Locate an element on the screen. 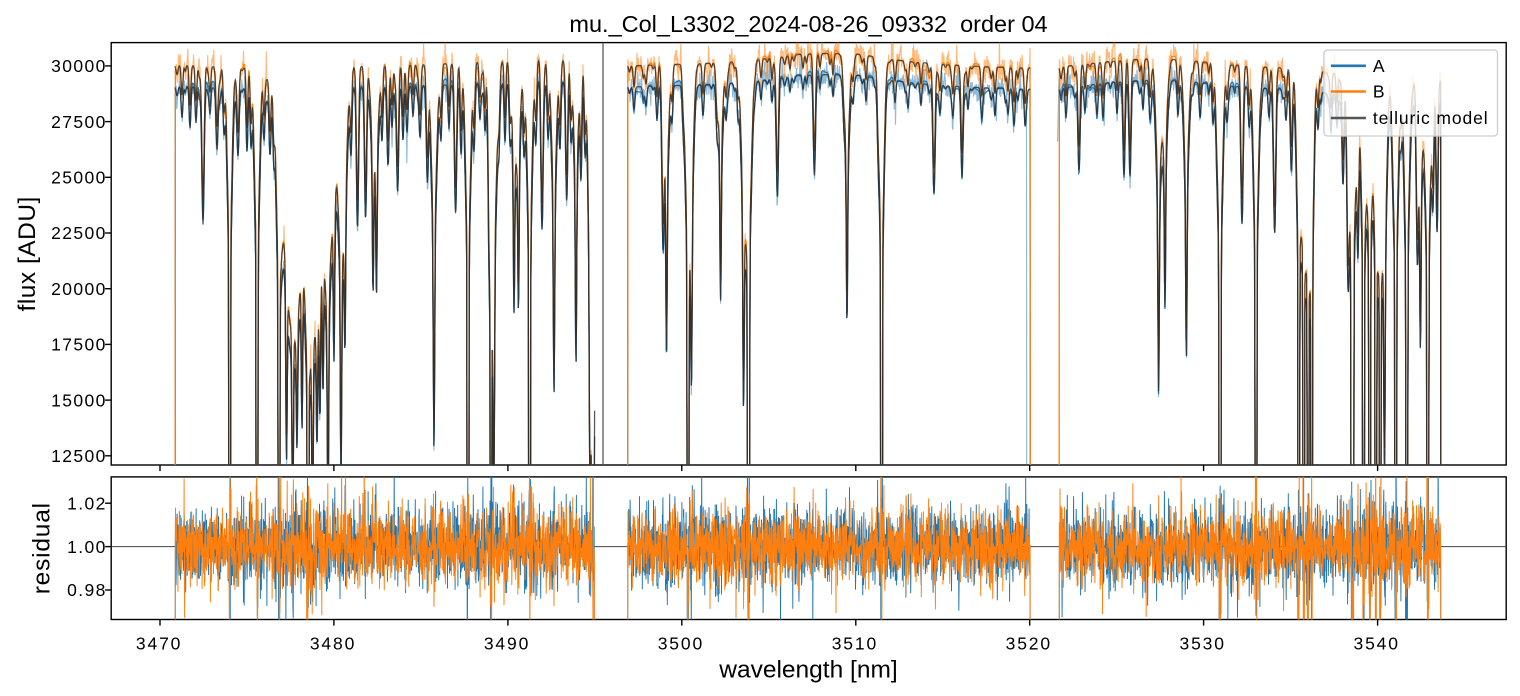  svg-text: A is located at coordinates (1379, 66).